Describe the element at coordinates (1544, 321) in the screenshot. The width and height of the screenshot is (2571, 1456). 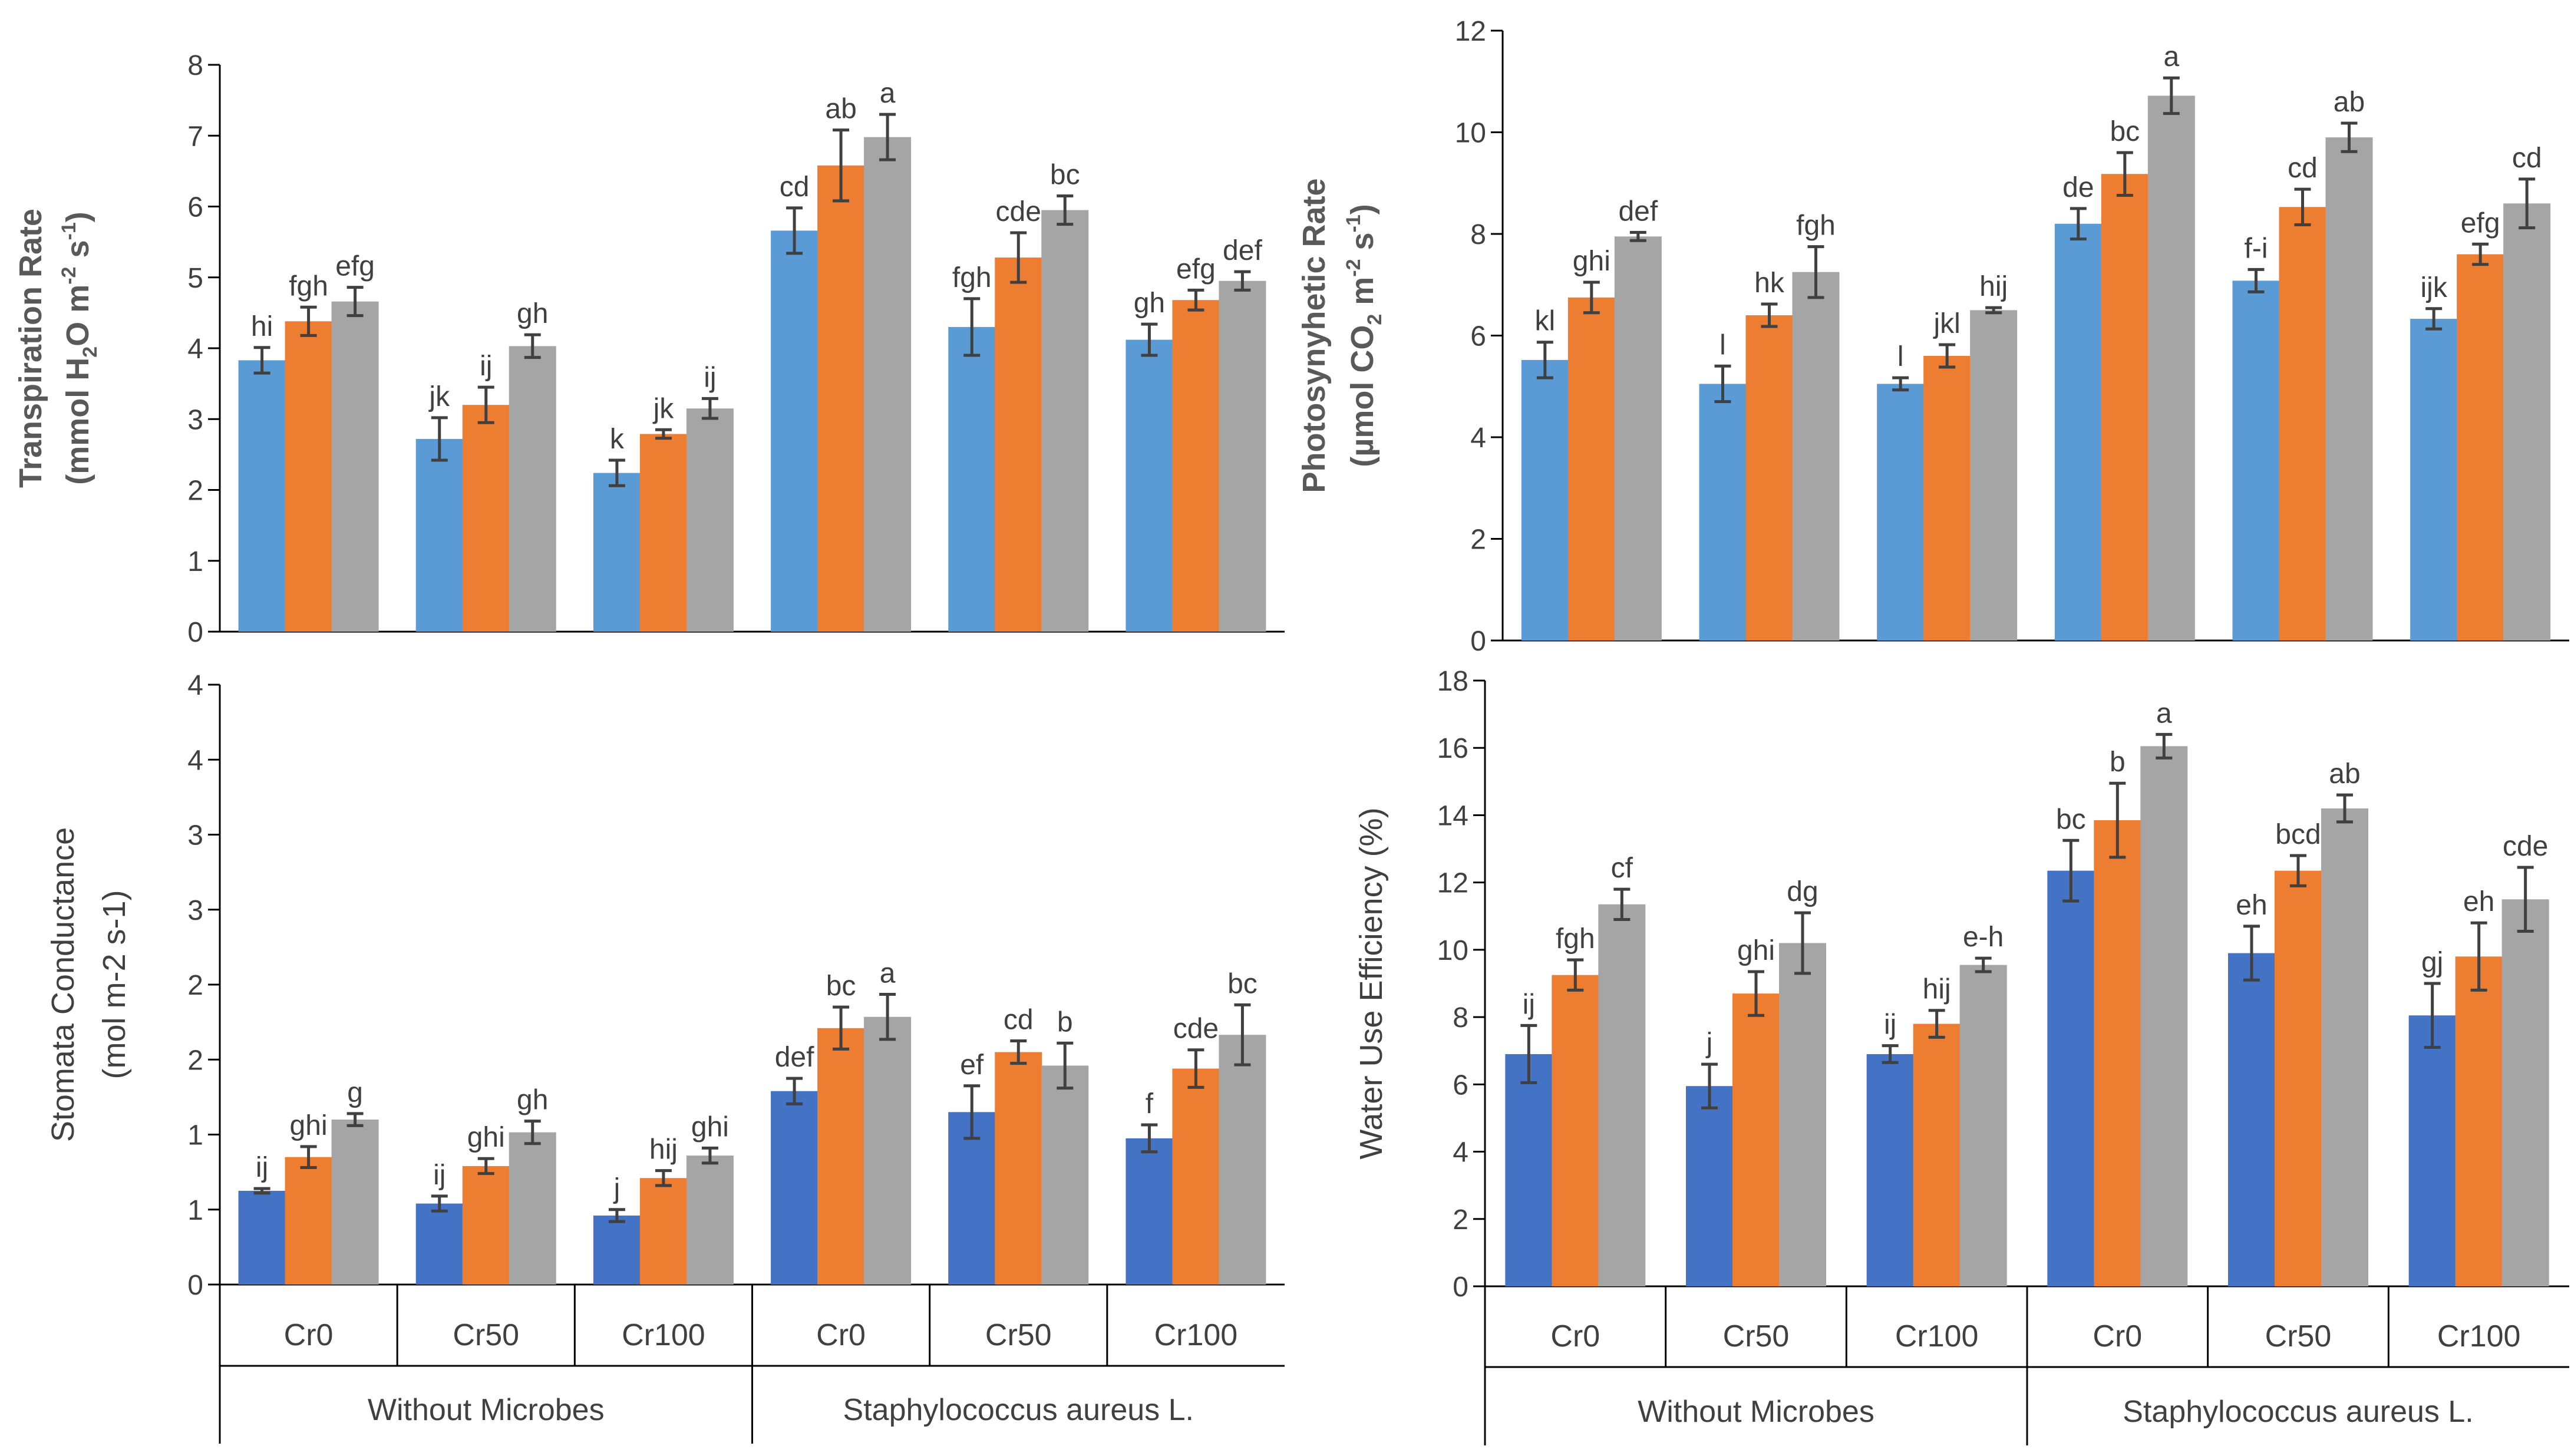
I see `significance-letter: kl` at that location.